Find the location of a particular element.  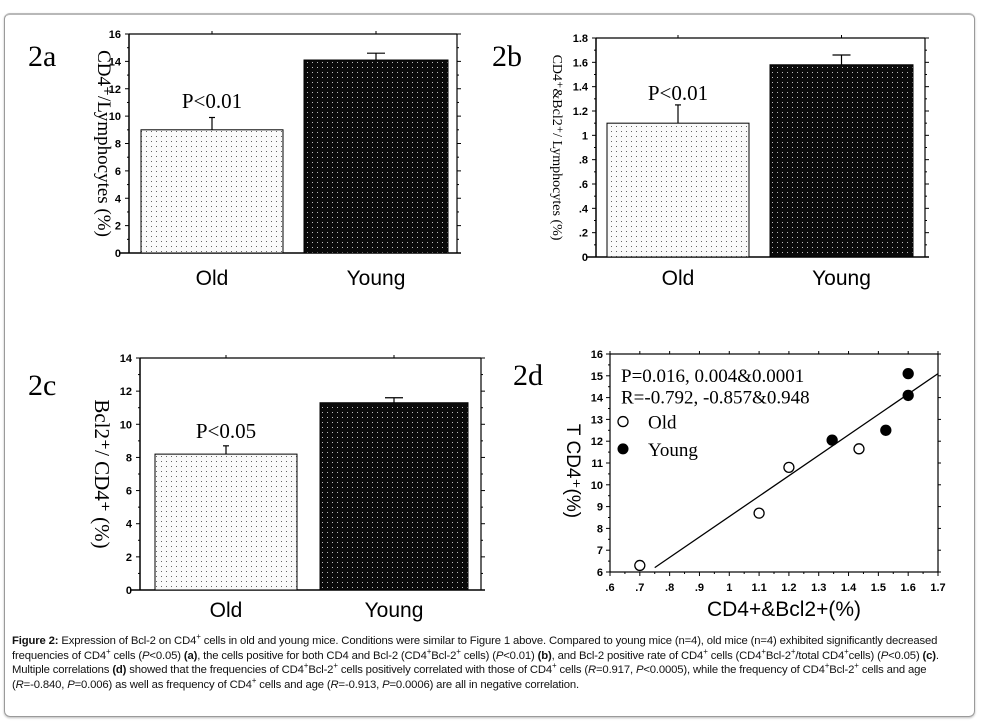

y-tick-label: 1.8 is located at coordinates (580, 39).